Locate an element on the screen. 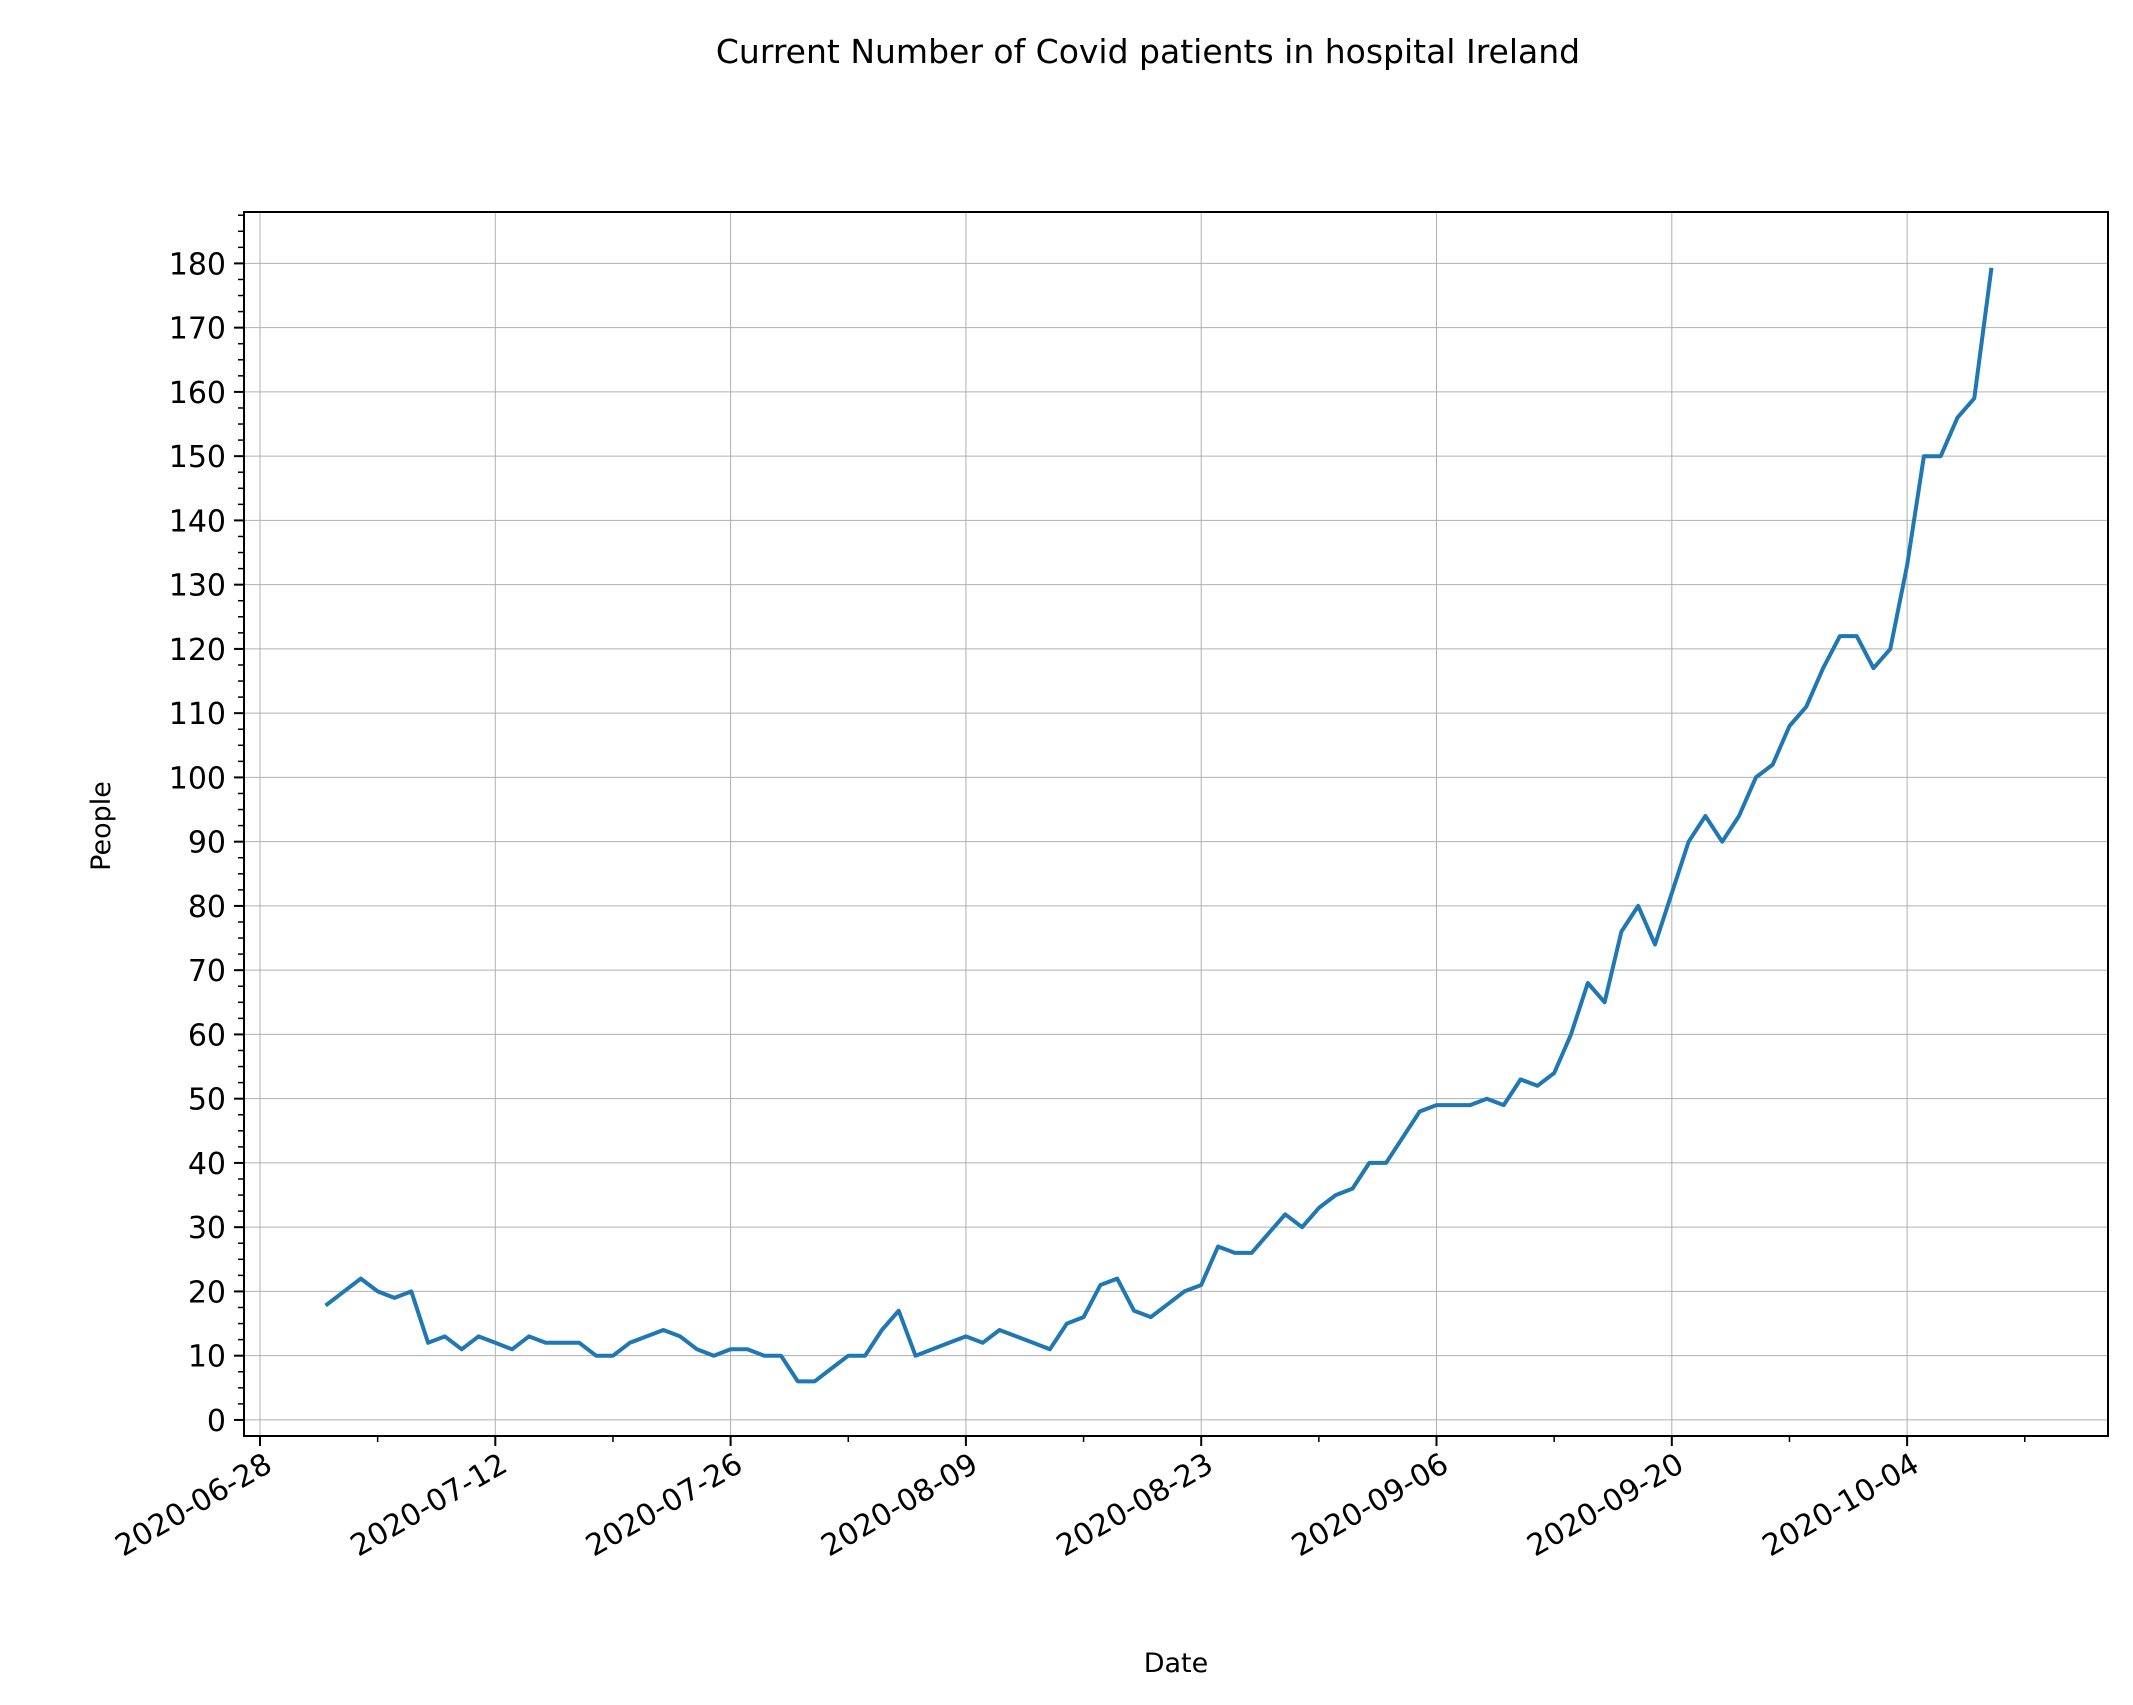  y-tick-label: 150 is located at coordinates (197, 457).